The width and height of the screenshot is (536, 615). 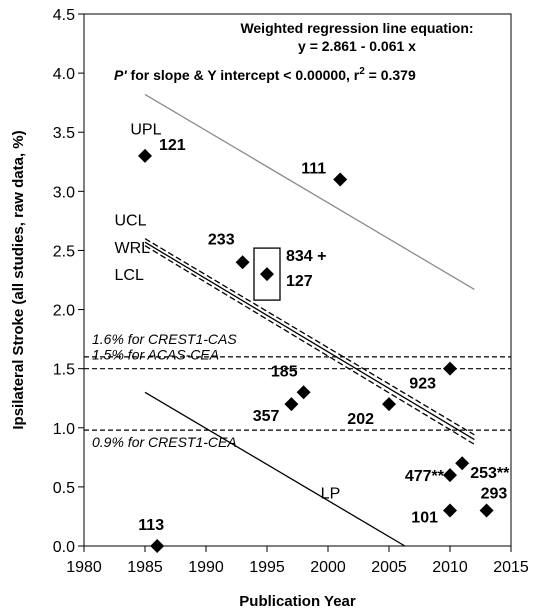 What do you see at coordinates (494, 494) in the screenshot?
I see `point-label: 293` at bounding box center [494, 494].